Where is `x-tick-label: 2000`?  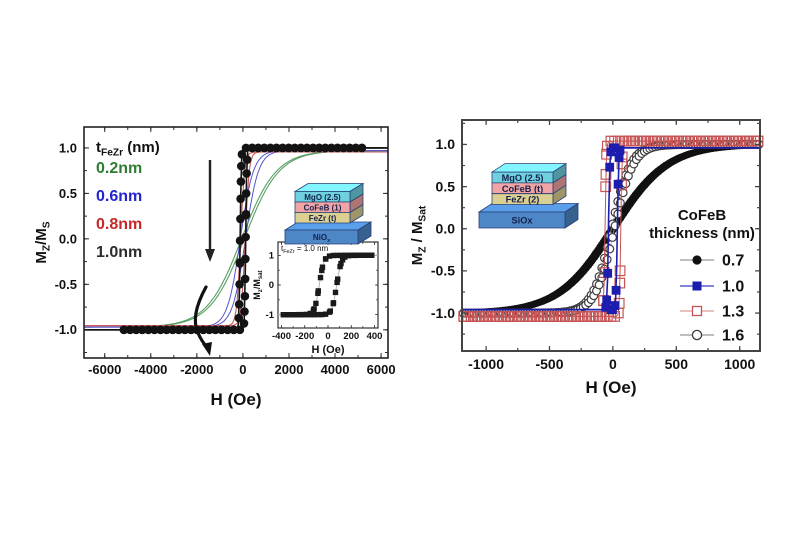
x-tick-label: 2000 is located at coordinates (289, 369).